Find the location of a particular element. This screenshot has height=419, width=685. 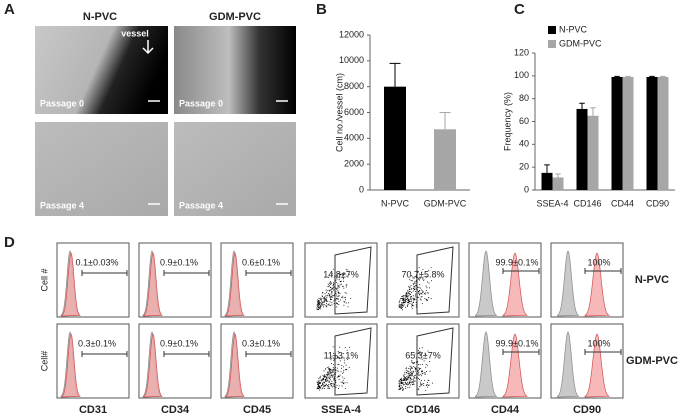

y-tick-label: 80 is located at coordinates (524, 98).